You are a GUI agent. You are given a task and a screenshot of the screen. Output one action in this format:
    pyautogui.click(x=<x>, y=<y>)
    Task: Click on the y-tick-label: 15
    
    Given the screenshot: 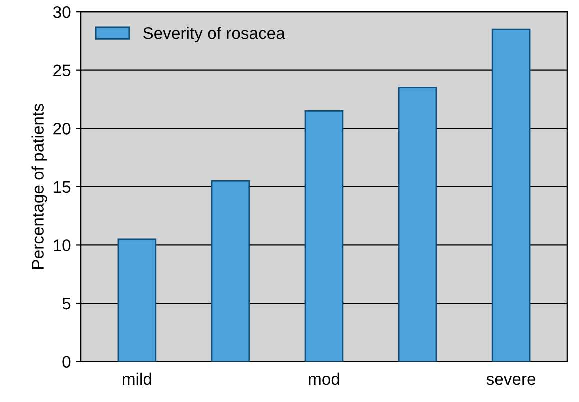 What is the action you would take?
    pyautogui.click(x=62, y=188)
    